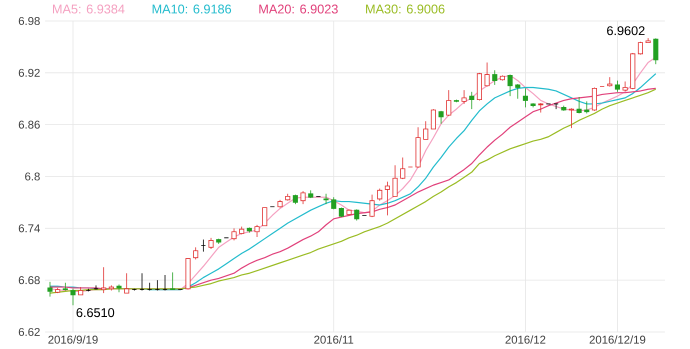 The height and width of the screenshot is (349, 690). What do you see at coordinates (95, 313) in the screenshot?
I see `annotation: 6.6510` at bounding box center [95, 313].